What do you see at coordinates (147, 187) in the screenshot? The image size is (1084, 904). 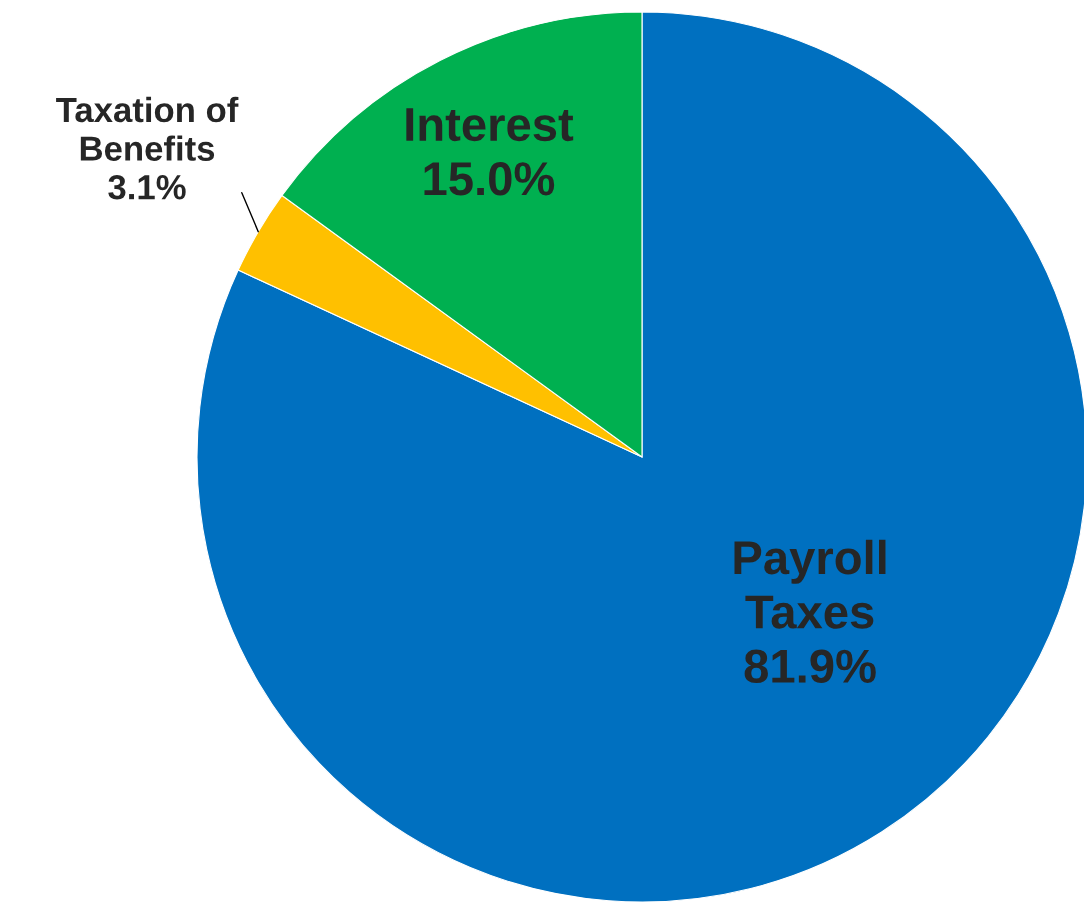 I see `data-label: 3.1%` at bounding box center [147, 187].